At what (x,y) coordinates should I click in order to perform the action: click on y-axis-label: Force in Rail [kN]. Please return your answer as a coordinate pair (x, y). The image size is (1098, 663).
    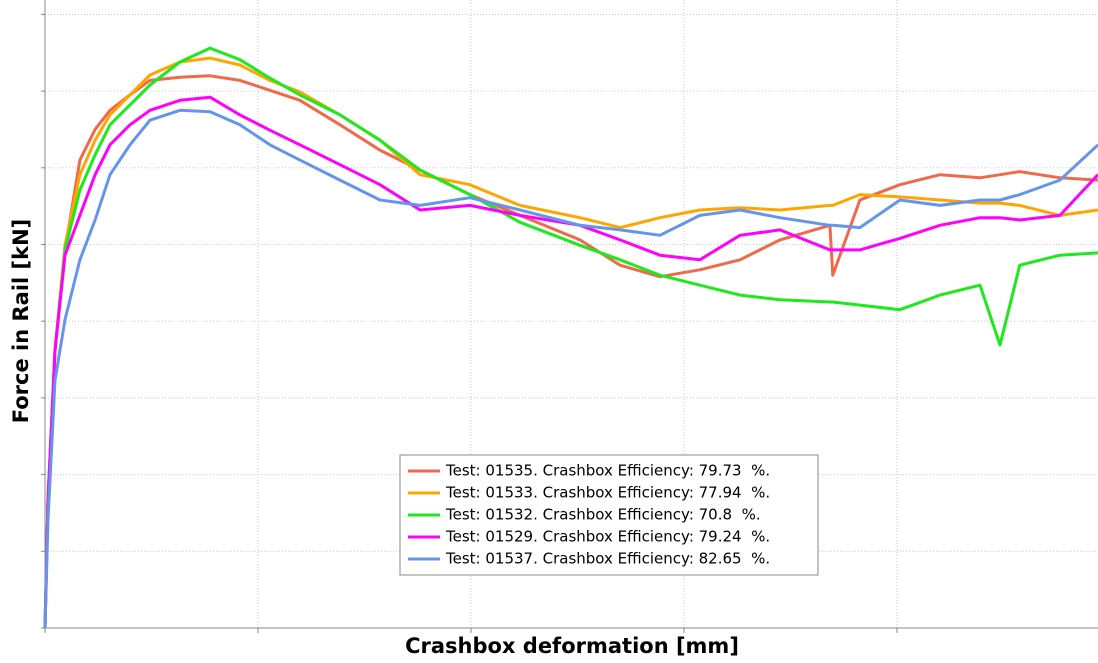
    Looking at the image, I should click on (21, 321).